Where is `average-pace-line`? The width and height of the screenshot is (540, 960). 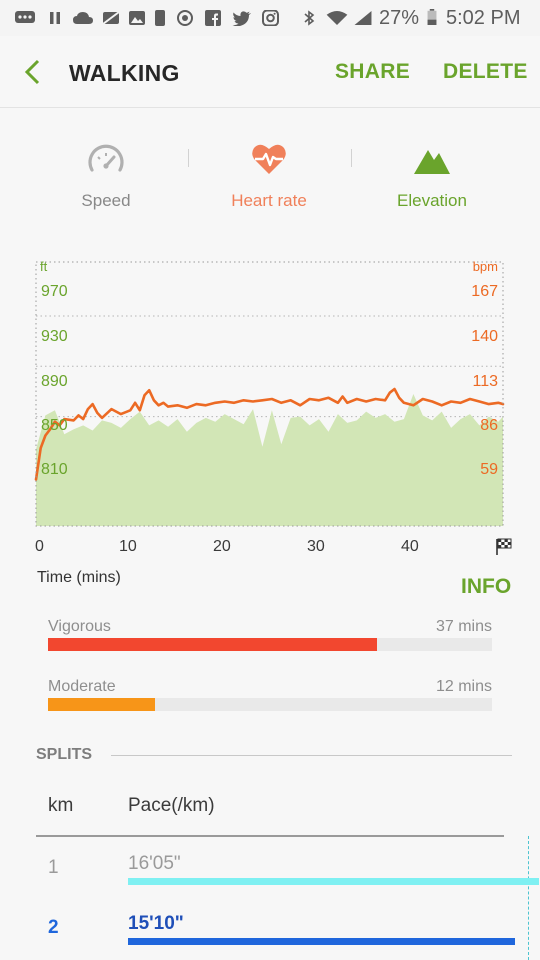
average-pace-line is located at coordinates (528, 898).